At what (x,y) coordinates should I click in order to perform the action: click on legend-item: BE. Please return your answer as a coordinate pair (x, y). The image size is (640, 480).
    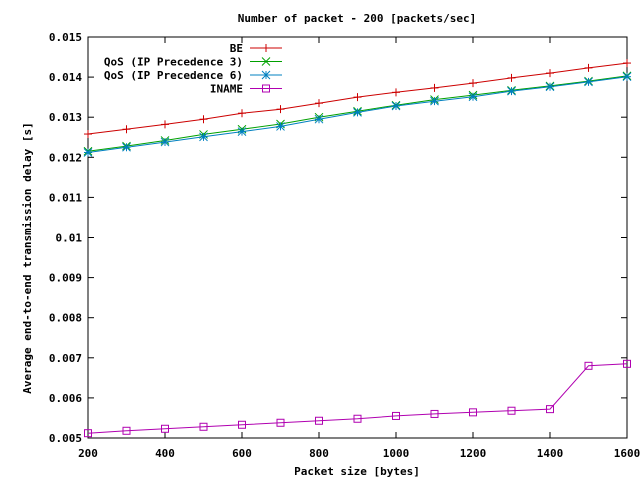
    Looking at the image, I should click on (256, 48).